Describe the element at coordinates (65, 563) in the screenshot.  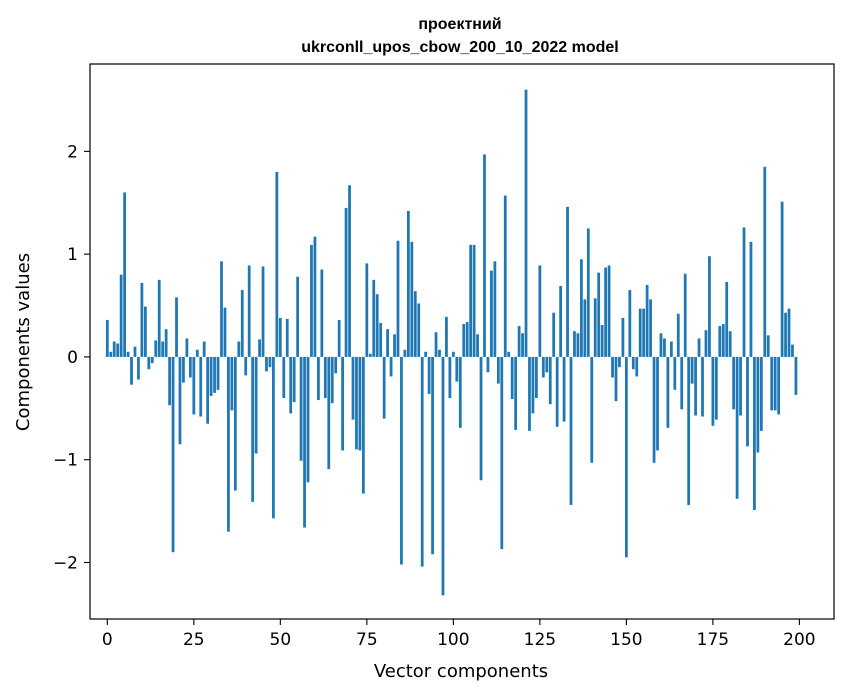
I see `y-tick-label: −2` at that location.